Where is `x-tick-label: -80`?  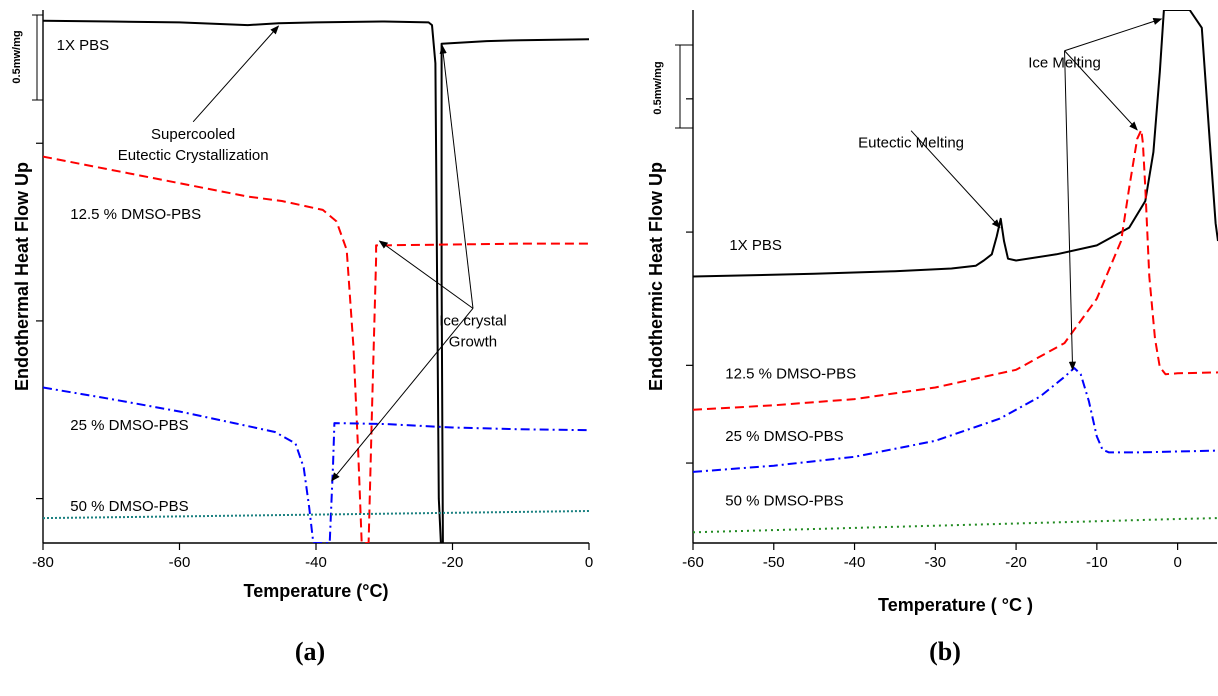 x-tick-label: -80 is located at coordinates (43, 562).